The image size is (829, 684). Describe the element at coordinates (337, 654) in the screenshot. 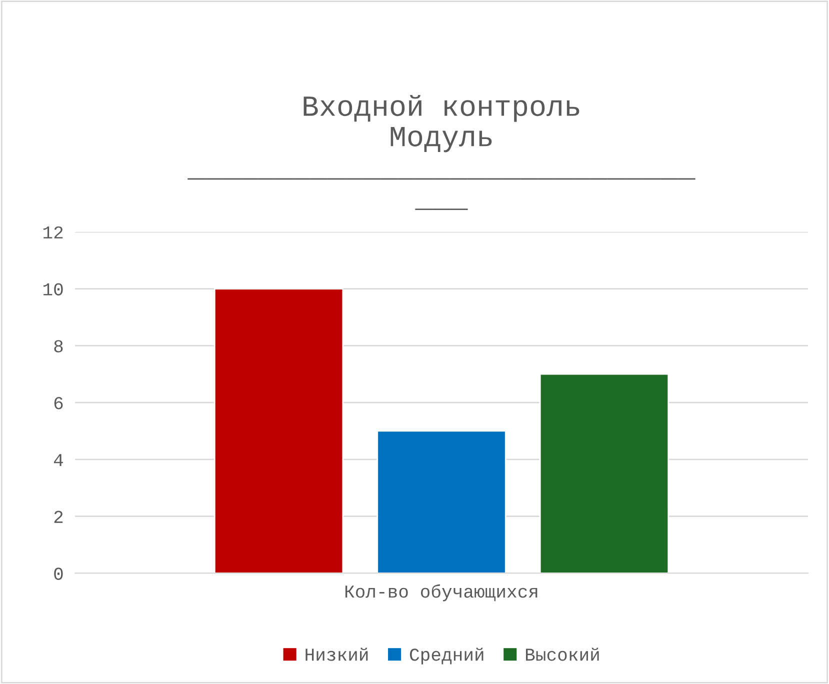

I see `legend-label: Низкий` at that location.